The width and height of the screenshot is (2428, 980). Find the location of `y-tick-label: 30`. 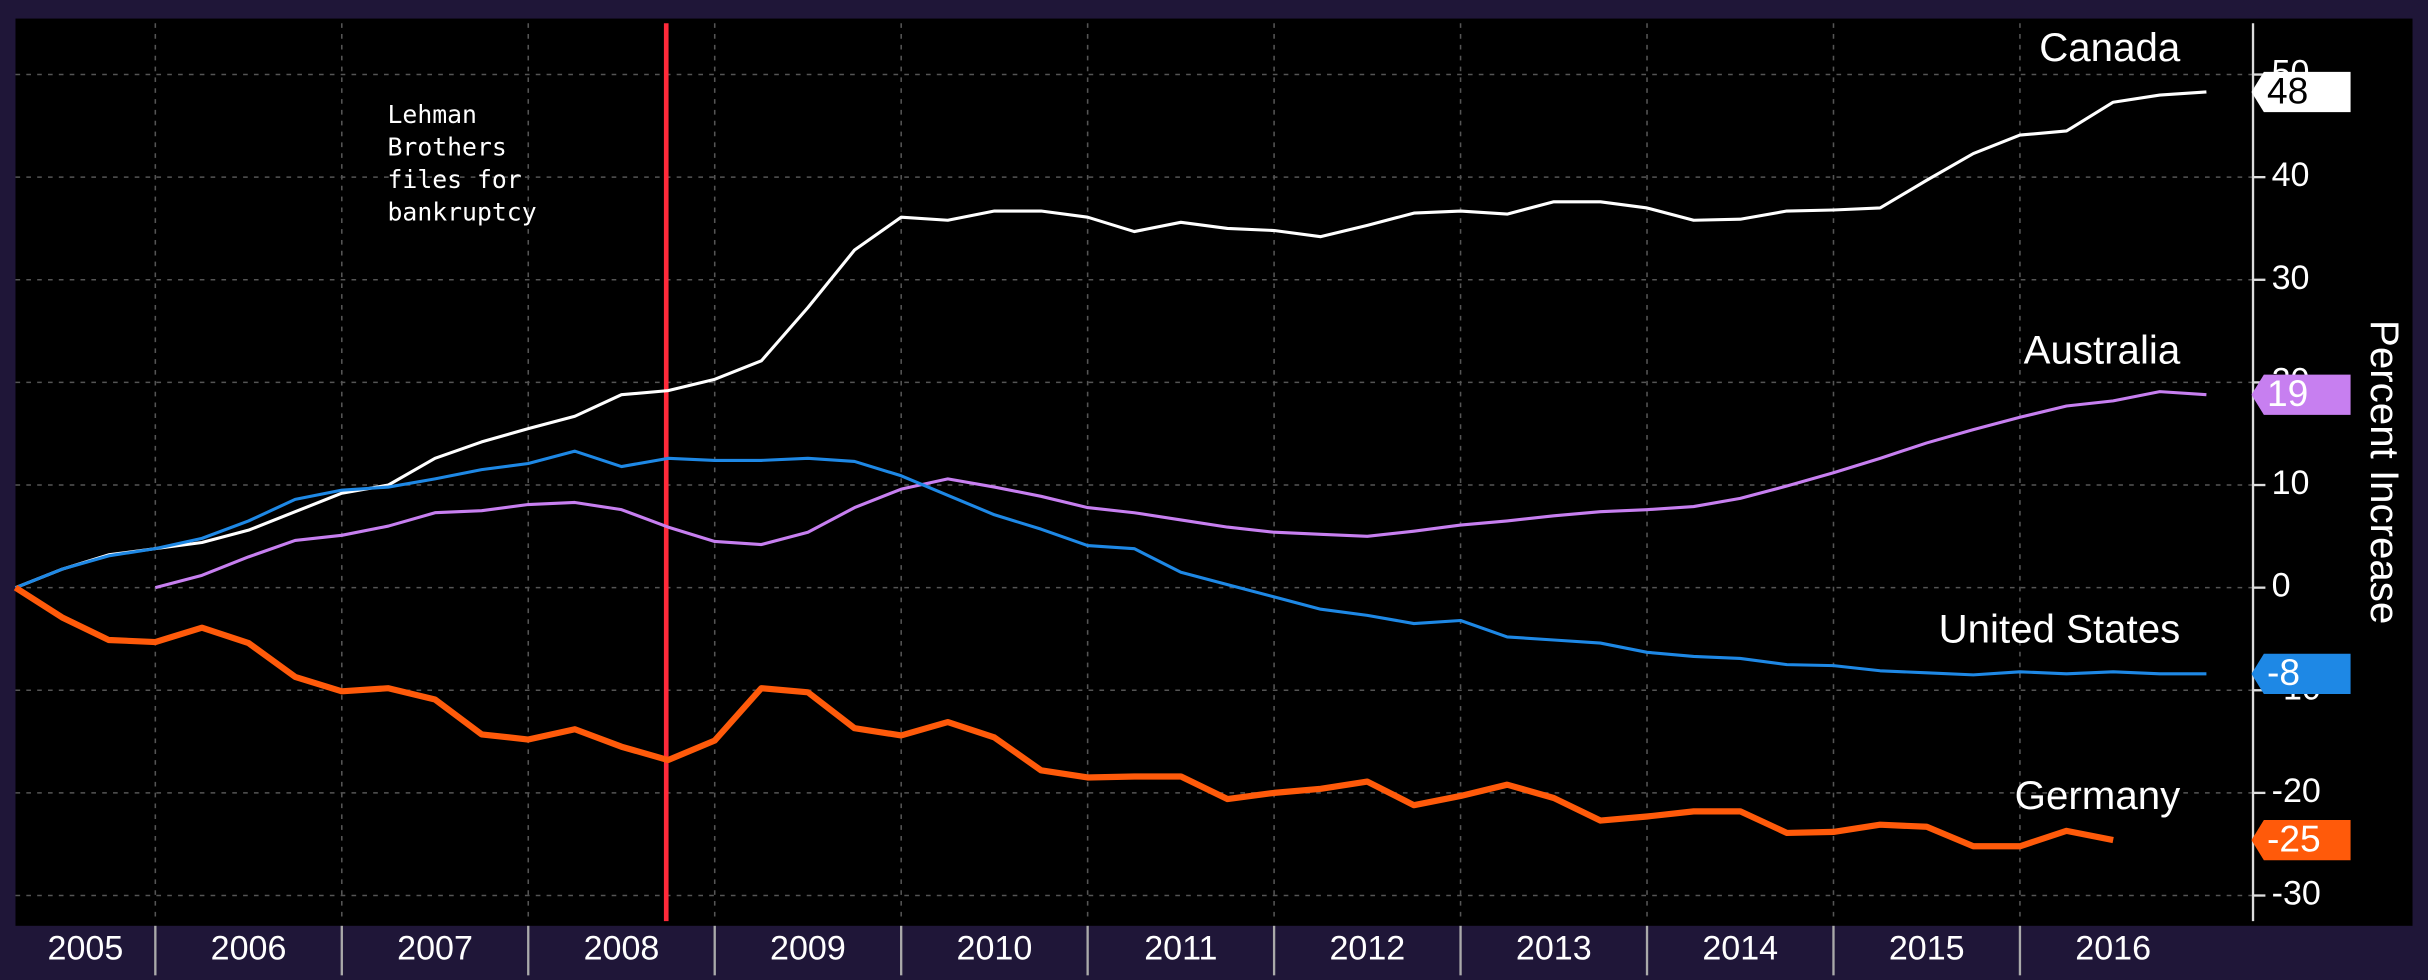

y-tick-label: 30 is located at coordinates (2291, 278).